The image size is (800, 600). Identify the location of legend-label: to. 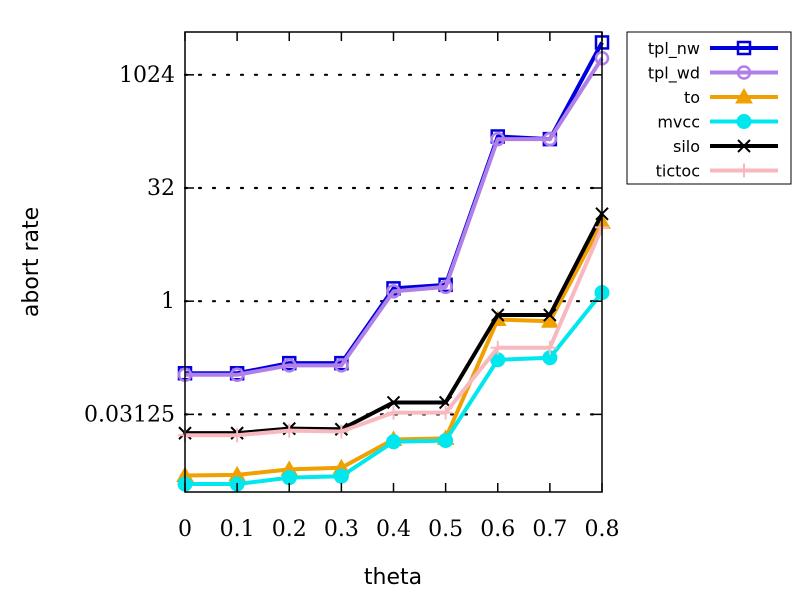
(692, 97).